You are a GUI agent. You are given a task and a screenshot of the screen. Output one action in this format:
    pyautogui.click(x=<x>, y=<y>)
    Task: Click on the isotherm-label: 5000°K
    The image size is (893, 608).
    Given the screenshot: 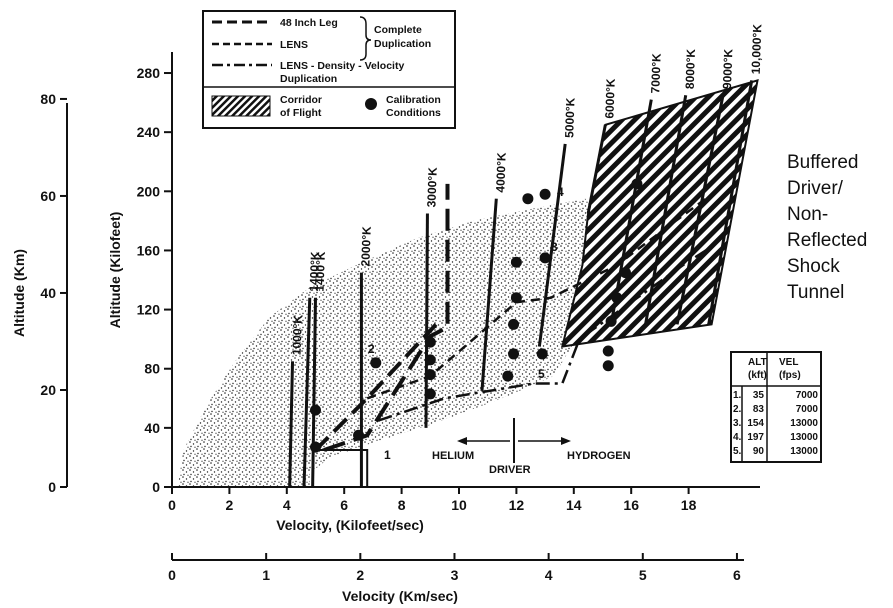 What is the action you would take?
    pyautogui.click(x=569, y=117)
    